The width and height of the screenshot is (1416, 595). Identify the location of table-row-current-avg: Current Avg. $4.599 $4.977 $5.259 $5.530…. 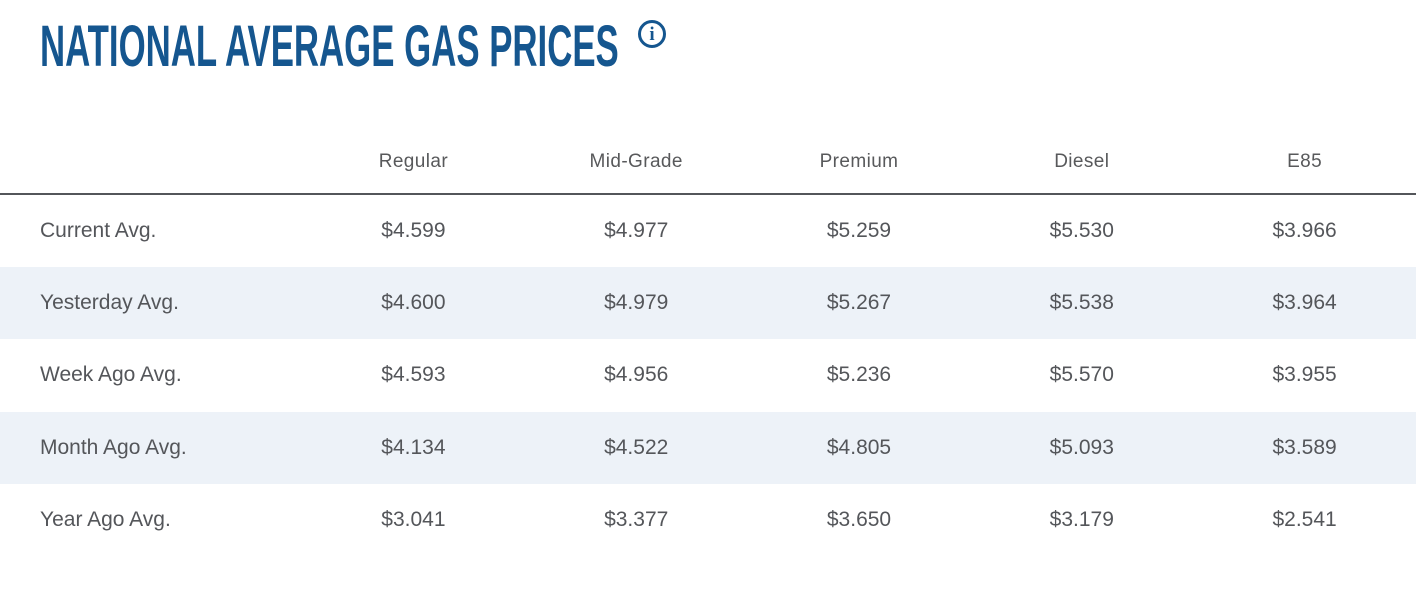
(708, 230).